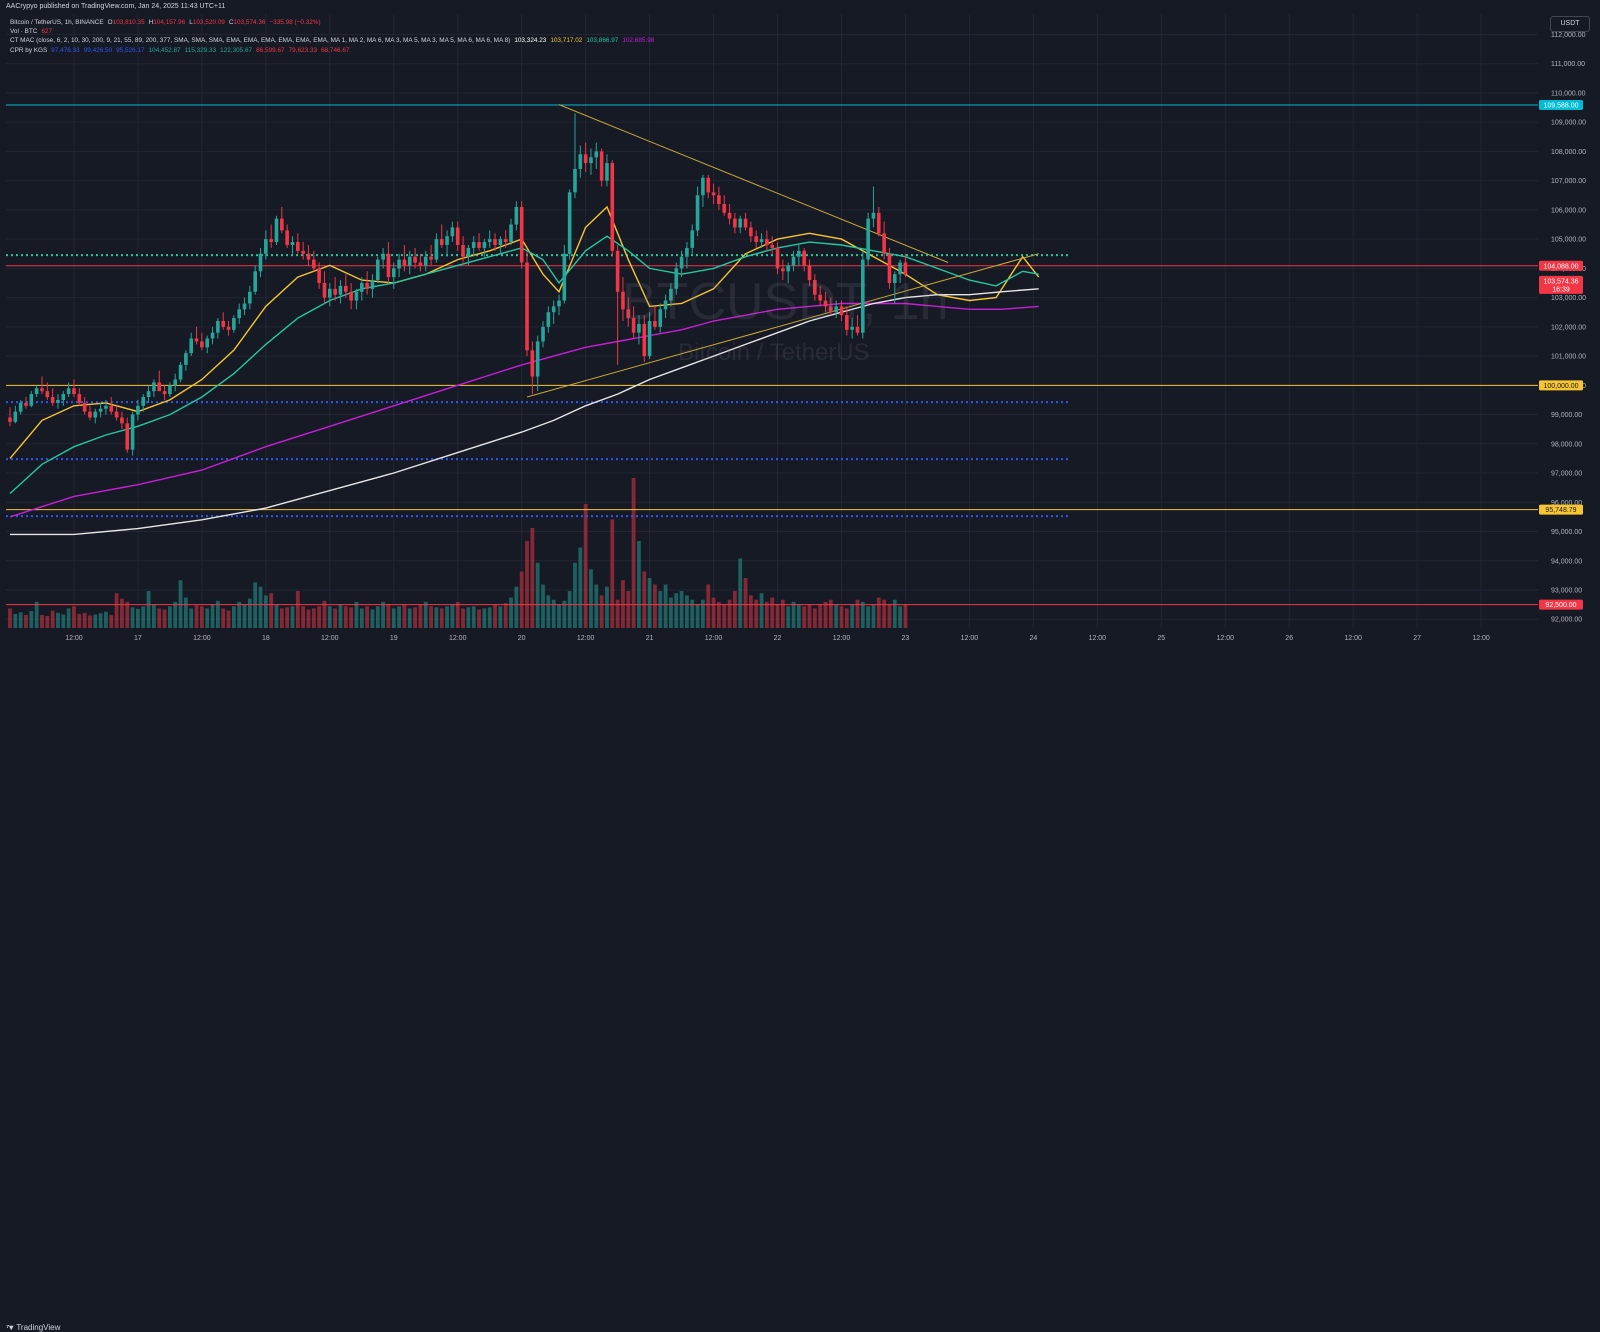 Image resolution: width=1600 pixels, height=1332 pixels. Describe the element at coordinates (785, 302) in the screenshot. I see `watermark-symbol: BTCUSDT, 1h` at that location.